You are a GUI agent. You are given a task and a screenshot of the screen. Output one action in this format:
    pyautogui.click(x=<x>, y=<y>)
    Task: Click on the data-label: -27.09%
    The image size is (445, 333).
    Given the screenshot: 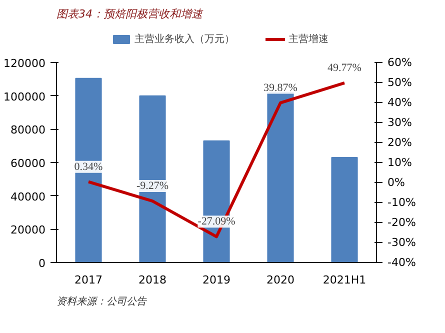 What is the action you would take?
    pyautogui.click(x=217, y=222)
    